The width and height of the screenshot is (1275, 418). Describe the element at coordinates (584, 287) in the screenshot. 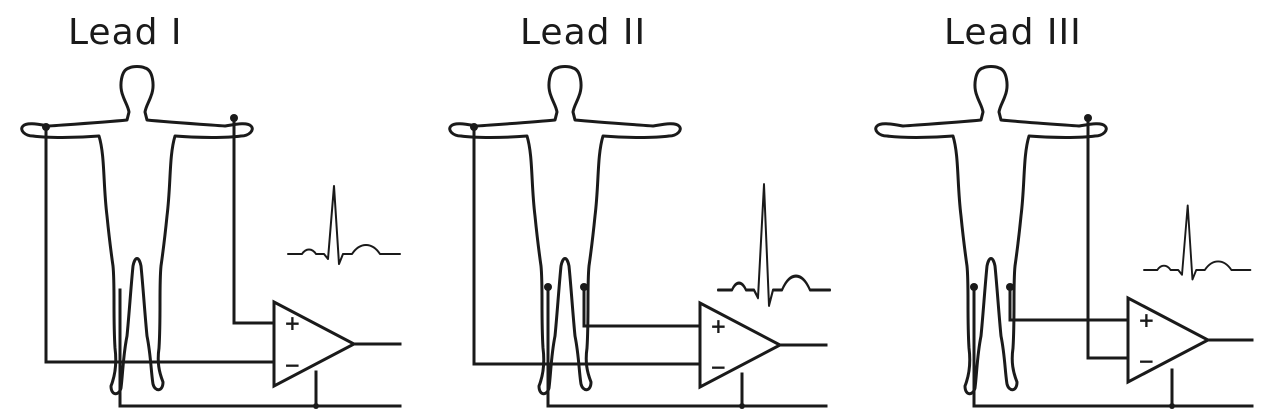

I see `lead-2-electrode-left-leg` at that location.